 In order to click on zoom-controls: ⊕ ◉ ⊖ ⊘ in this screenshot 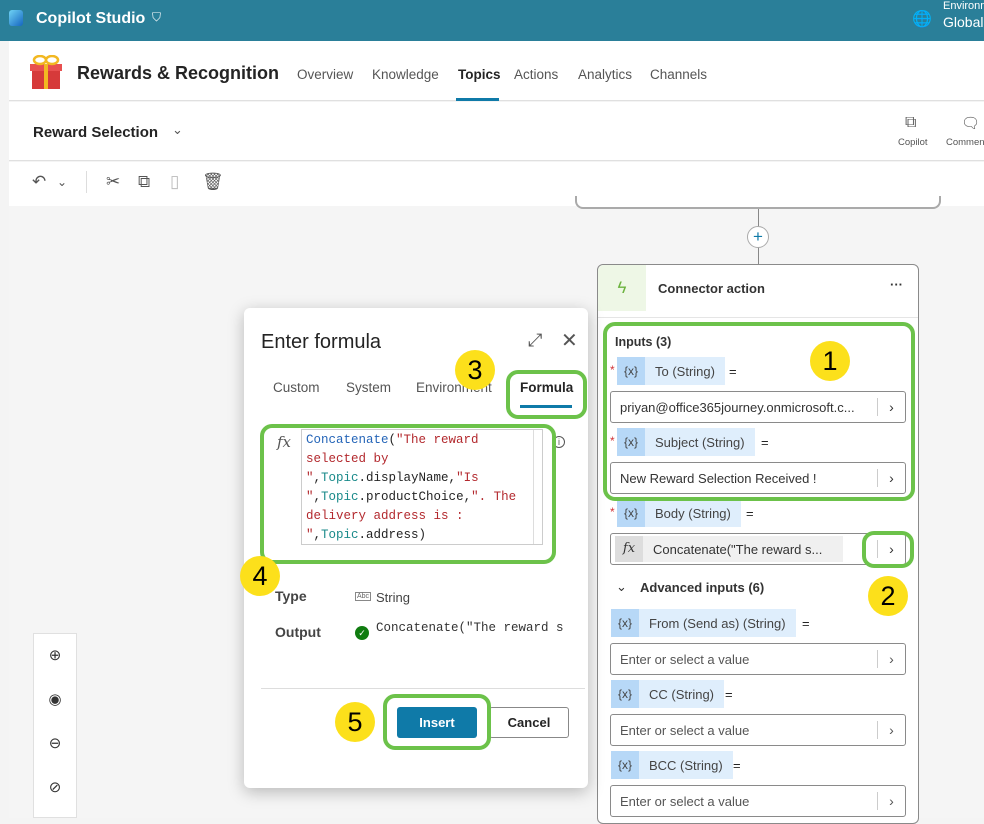, I will do `click(55, 725)`.